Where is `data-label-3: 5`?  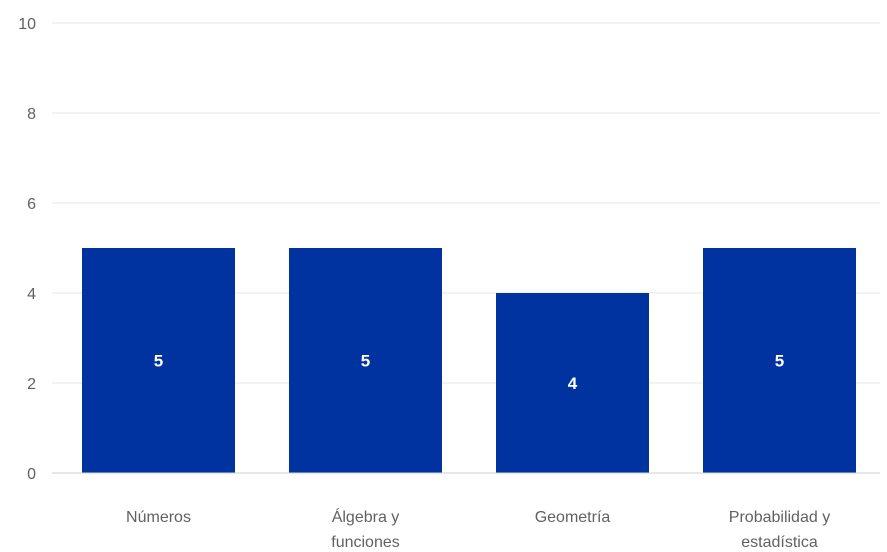 data-label-3: 5 is located at coordinates (779, 361).